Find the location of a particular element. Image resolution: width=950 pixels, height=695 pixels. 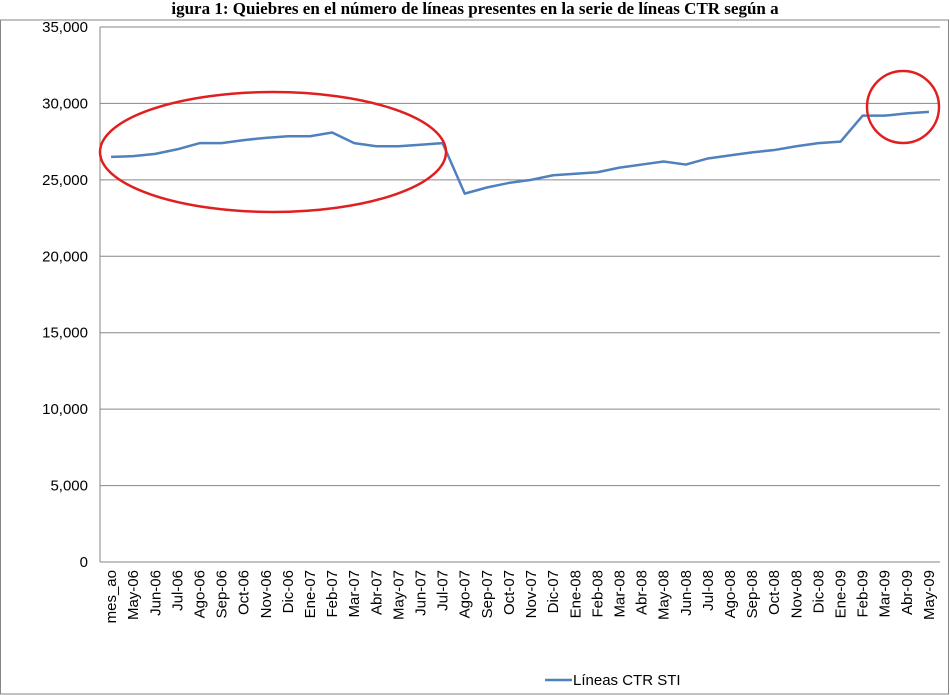

x-tick-label: Abr-07 is located at coordinates (376, 592).